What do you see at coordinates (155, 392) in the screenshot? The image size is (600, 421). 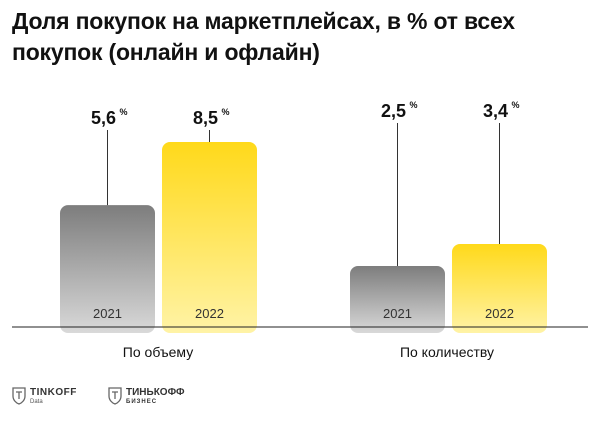 I see `logo-name: ТИНЬКОФФ` at bounding box center [155, 392].